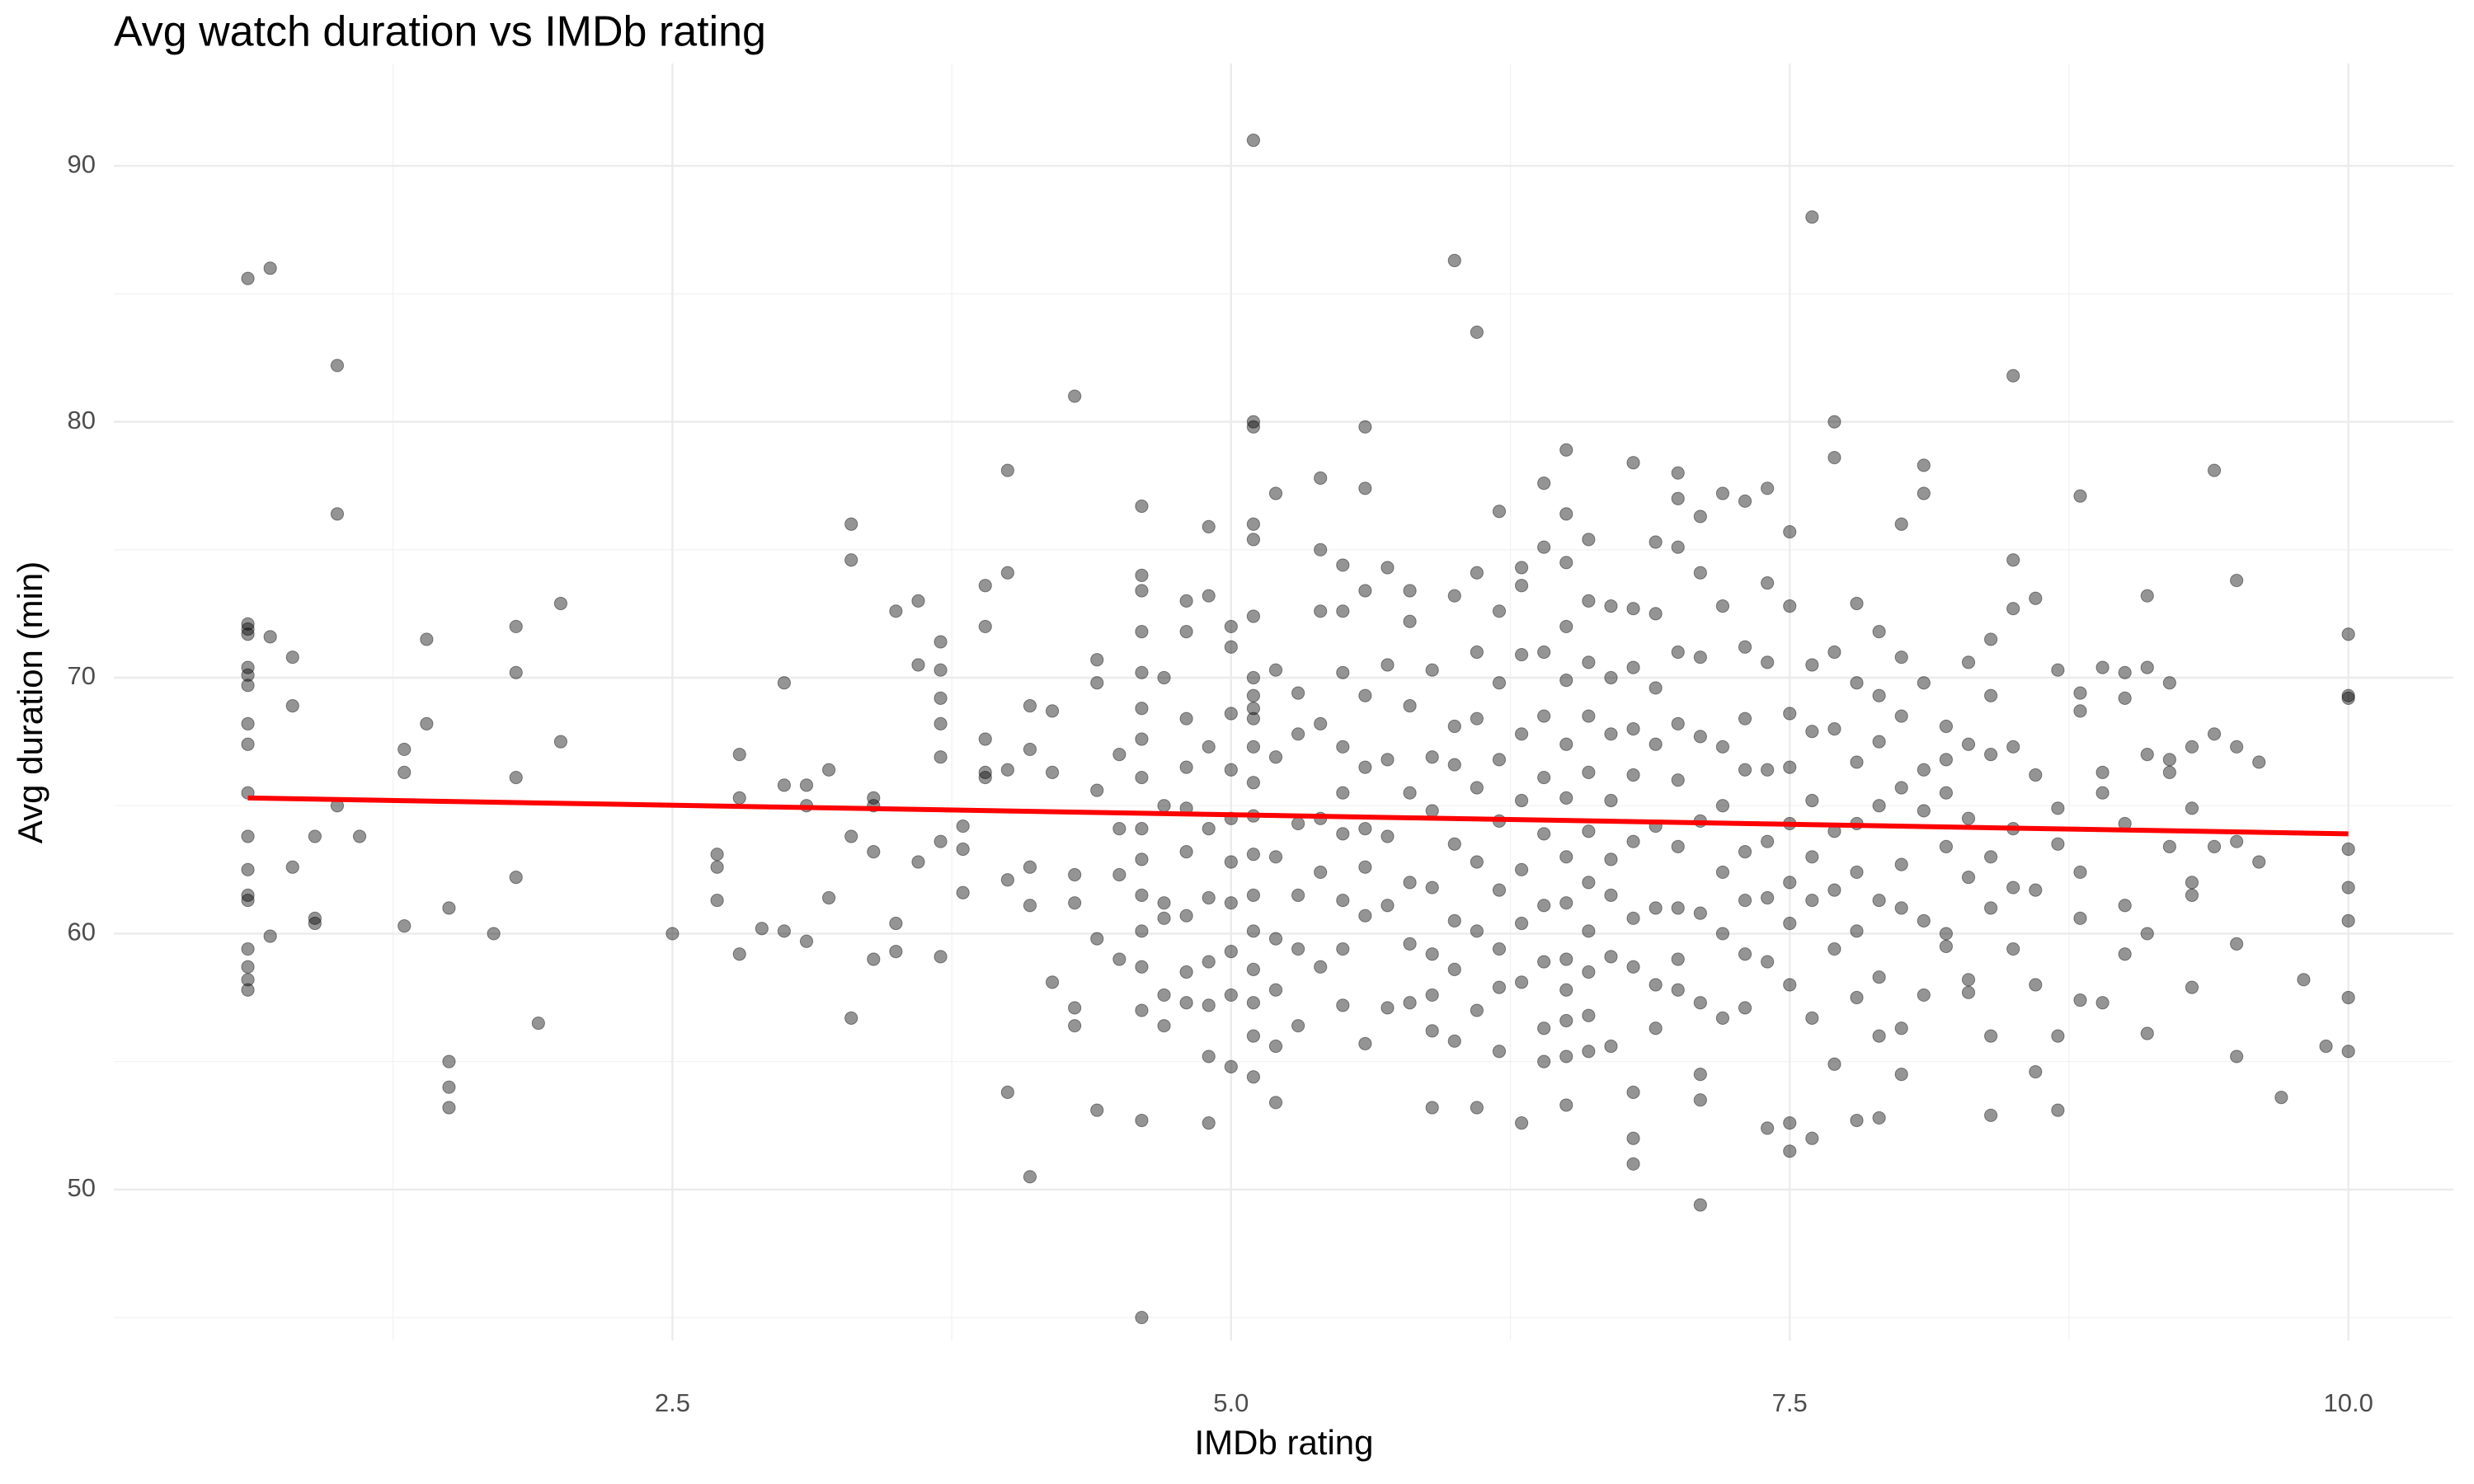 This screenshot has width=2474, height=1484. What do you see at coordinates (1231, 1402) in the screenshot?
I see `x-tick-label: 5.0` at bounding box center [1231, 1402].